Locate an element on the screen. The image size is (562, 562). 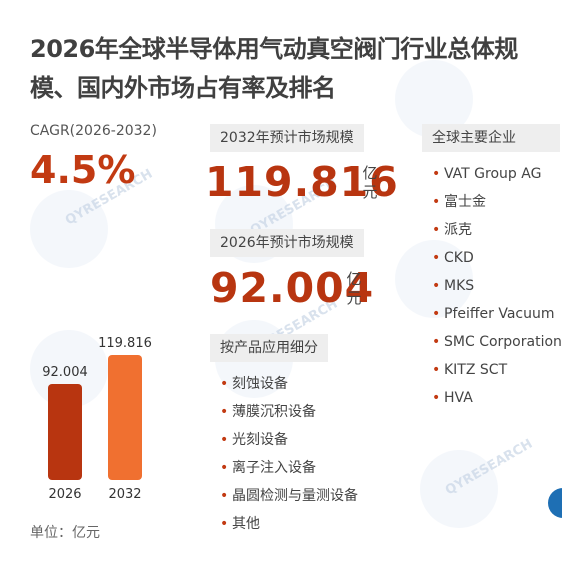
company-label: 派克 is located at coordinates (458, 230).